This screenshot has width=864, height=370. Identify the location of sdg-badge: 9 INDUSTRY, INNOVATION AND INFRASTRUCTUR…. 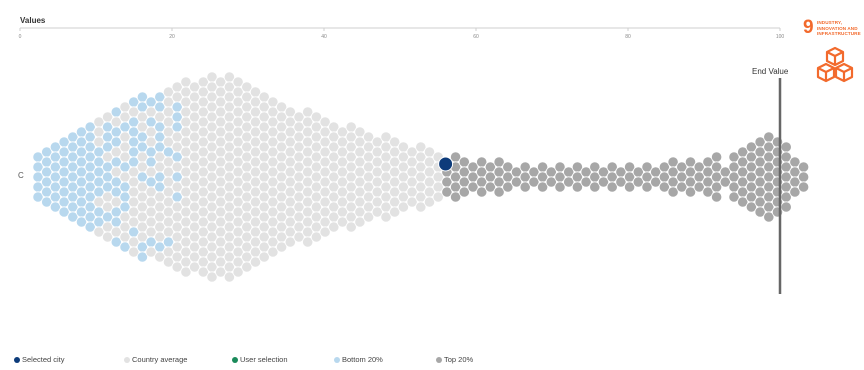
(832, 53).